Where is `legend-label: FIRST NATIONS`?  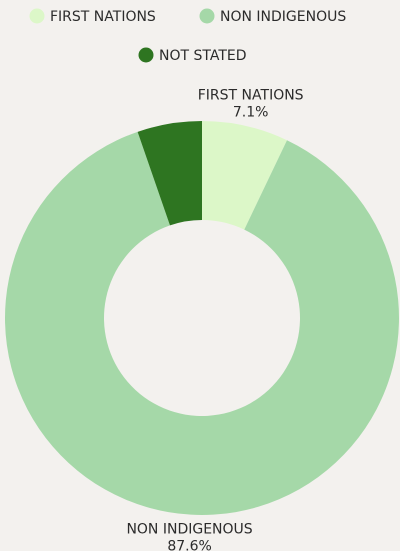
legend-label: FIRST NATIONS is located at coordinates (103, 17).